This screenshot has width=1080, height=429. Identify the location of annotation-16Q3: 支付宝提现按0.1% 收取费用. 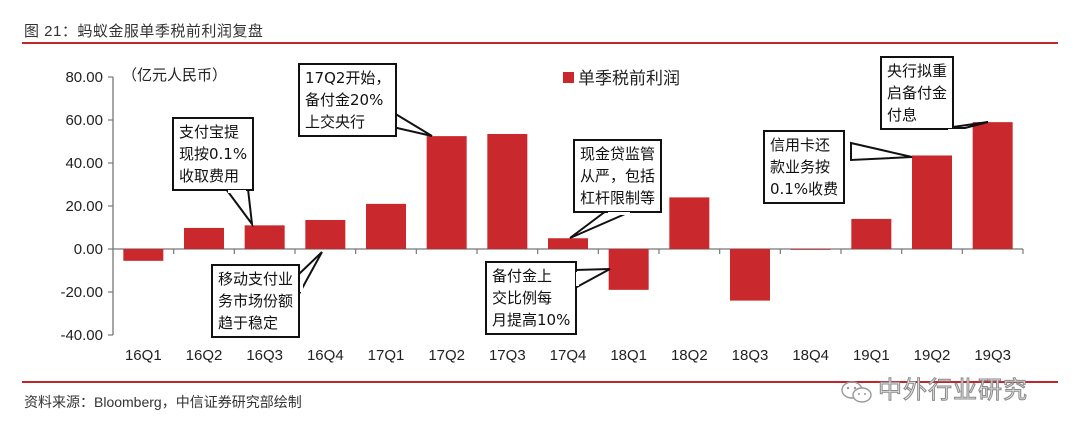
(213, 154).